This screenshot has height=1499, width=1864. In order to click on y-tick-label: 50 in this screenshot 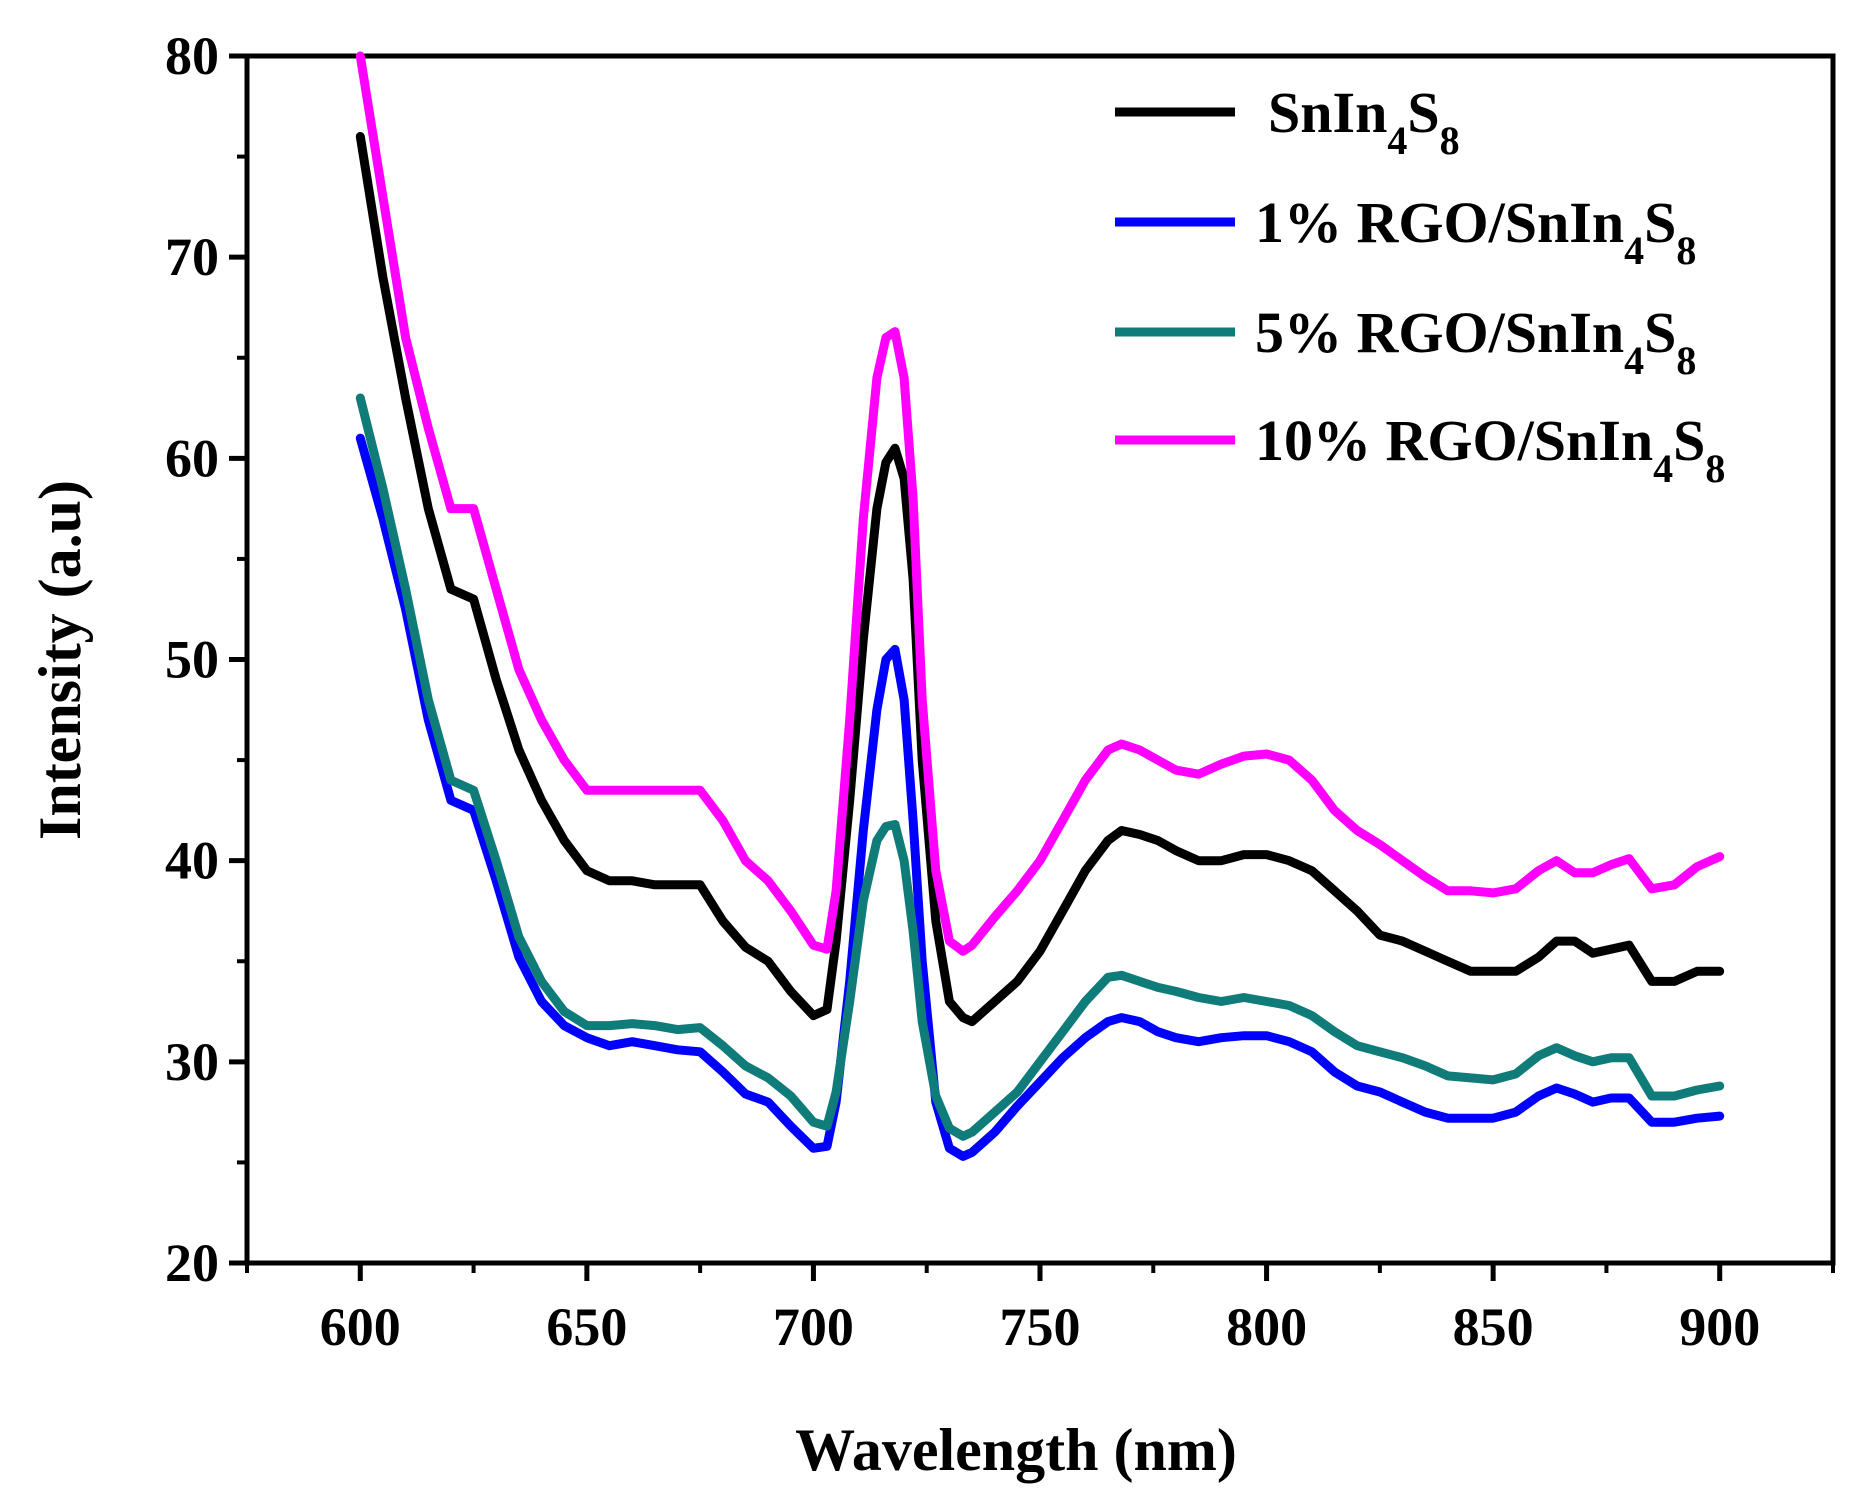, I will do `click(192, 660)`.